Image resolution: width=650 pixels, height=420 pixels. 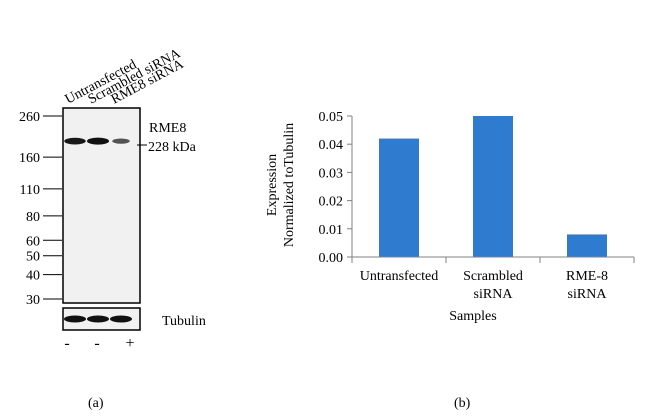 What do you see at coordinates (33, 276) in the screenshot?
I see `mw-marker-label: 40` at bounding box center [33, 276].